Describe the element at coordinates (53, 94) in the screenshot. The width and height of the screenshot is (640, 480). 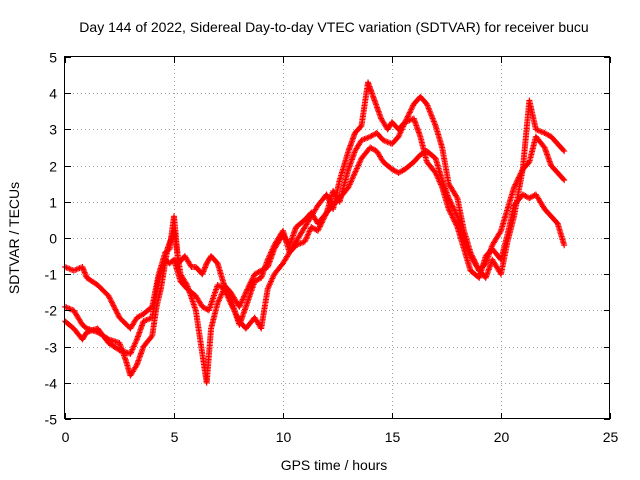
I see `y-tick-label: 4` at that location.